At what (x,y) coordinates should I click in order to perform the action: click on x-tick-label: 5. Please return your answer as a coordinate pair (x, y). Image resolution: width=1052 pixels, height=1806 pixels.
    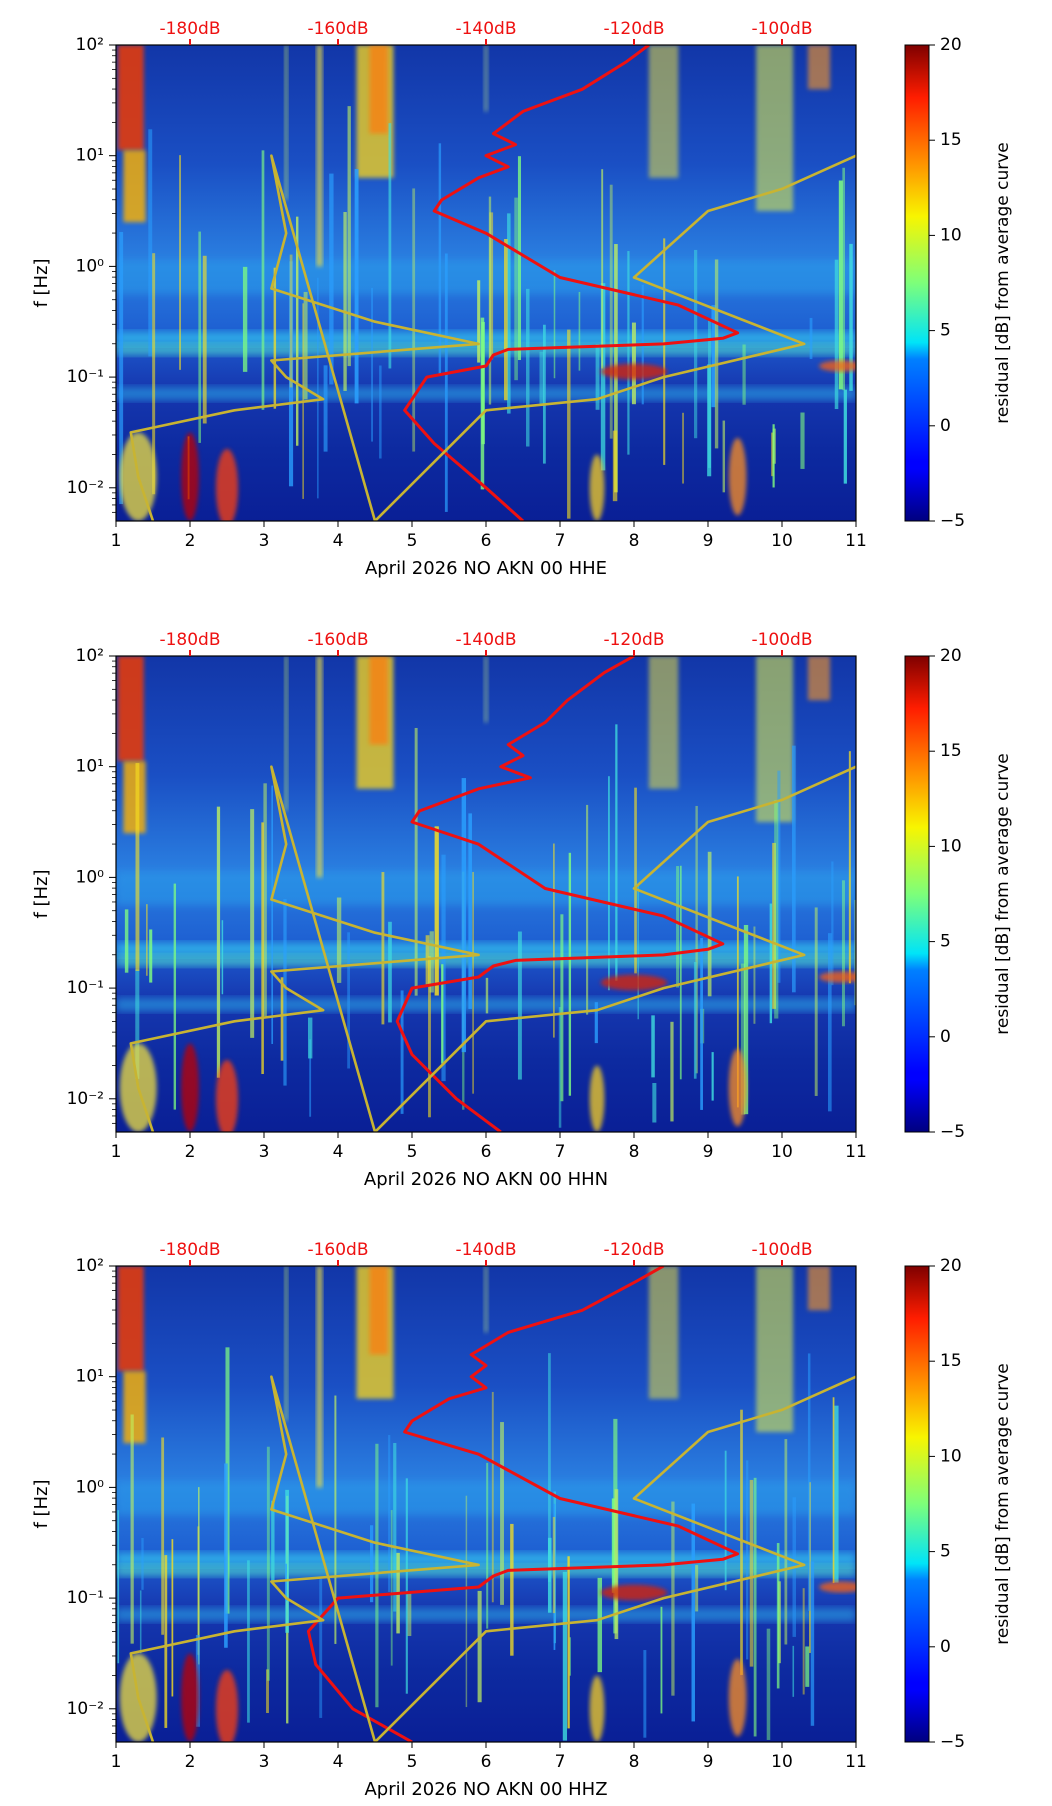
    Looking at the image, I should click on (412, 1762).